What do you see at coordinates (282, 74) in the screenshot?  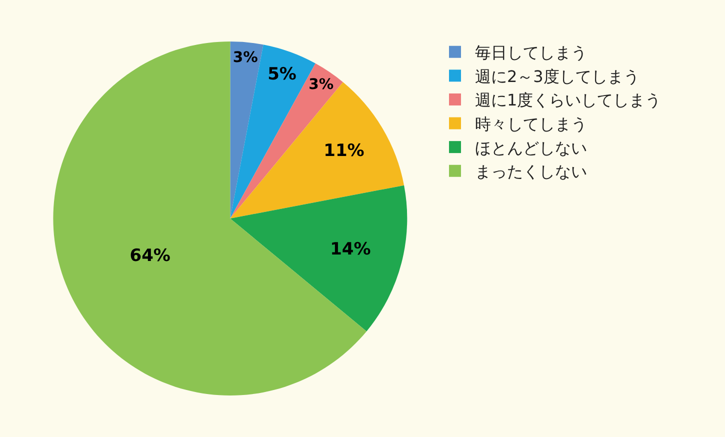 I see `data-label: 5%` at bounding box center [282, 74].